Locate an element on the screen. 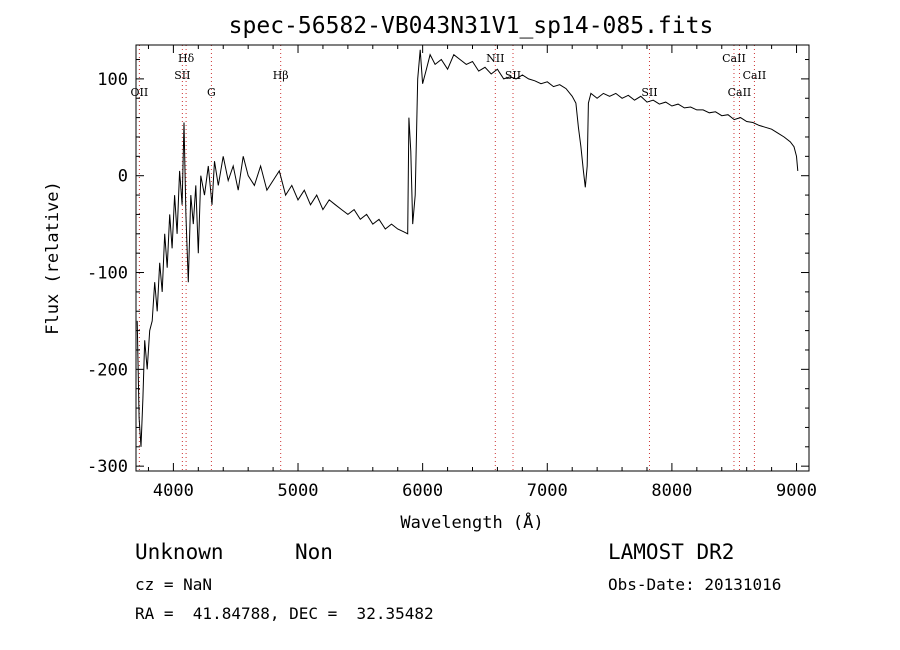 Image resolution: width=900 pixels, height=650 pixels. class-label: Unknown is located at coordinates (179, 552).